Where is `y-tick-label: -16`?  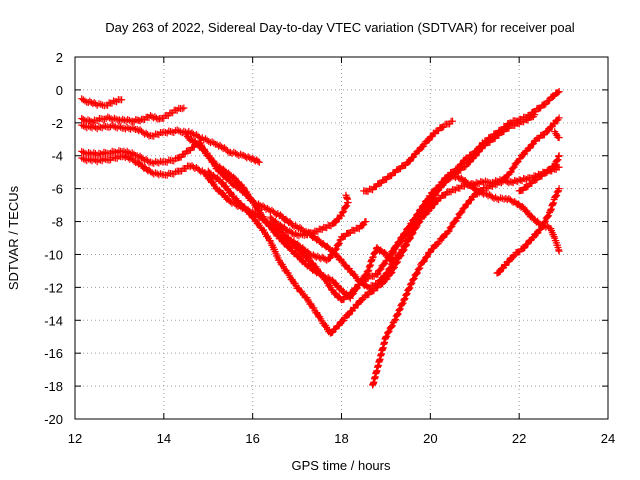 y-tick-label: -16 is located at coordinates (53, 353).